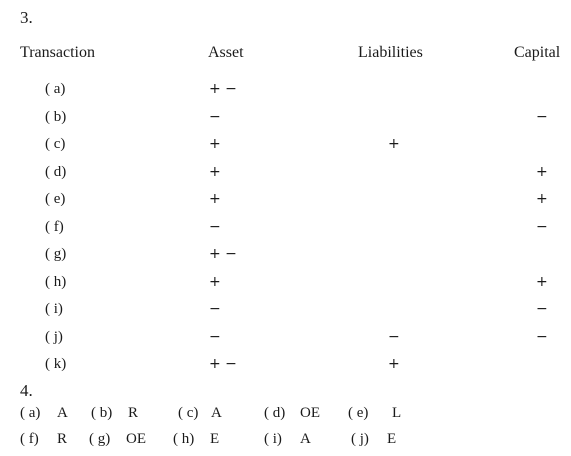  I want to click on liabilities-effect: −, so click(394, 336).